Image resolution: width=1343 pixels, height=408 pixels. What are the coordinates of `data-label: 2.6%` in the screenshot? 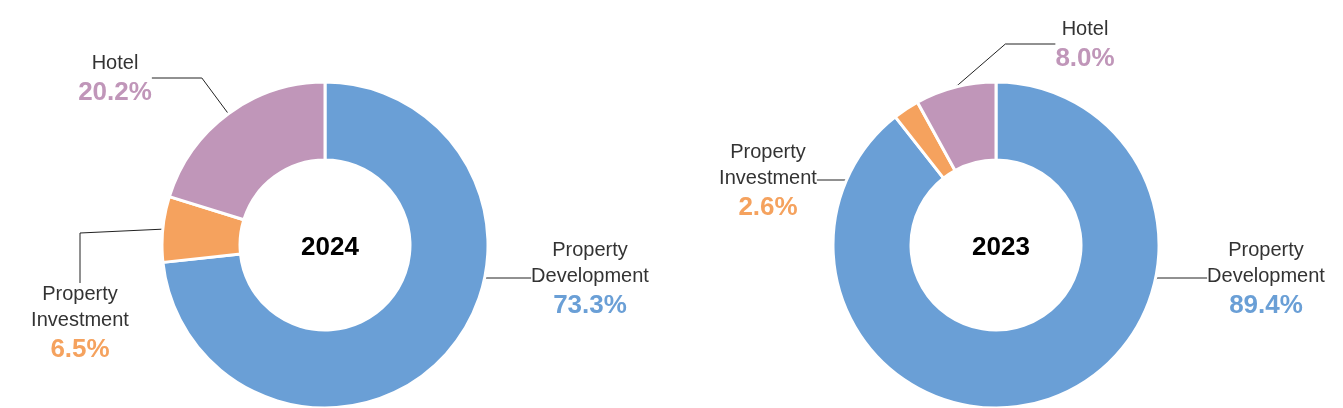 It's located at (768, 206).